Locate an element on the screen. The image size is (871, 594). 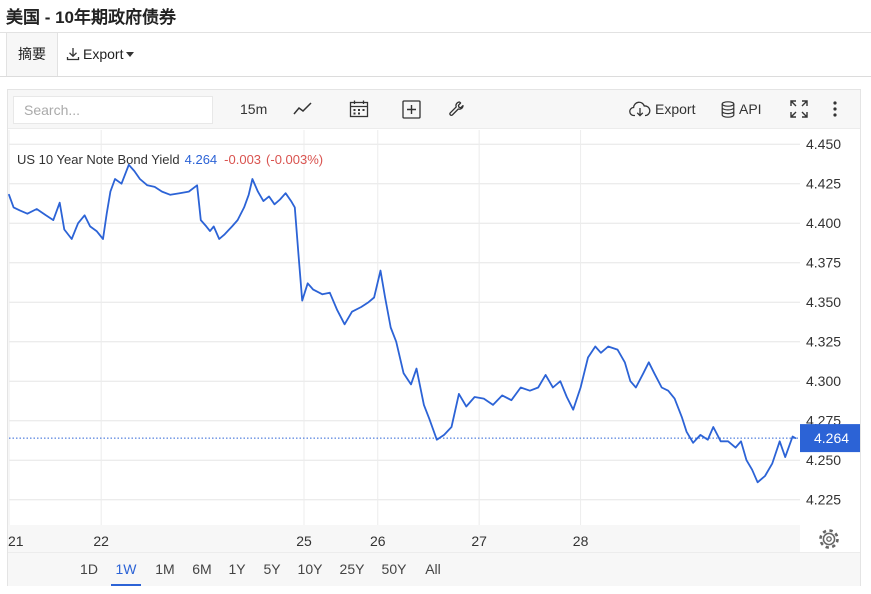
range-all-button: All is located at coordinates (433, 569).